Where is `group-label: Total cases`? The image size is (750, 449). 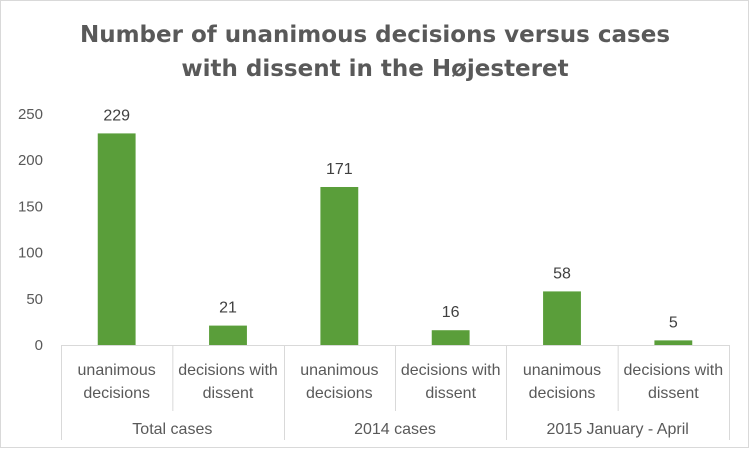 group-label: Total cases is located at coordinates (172, 429).